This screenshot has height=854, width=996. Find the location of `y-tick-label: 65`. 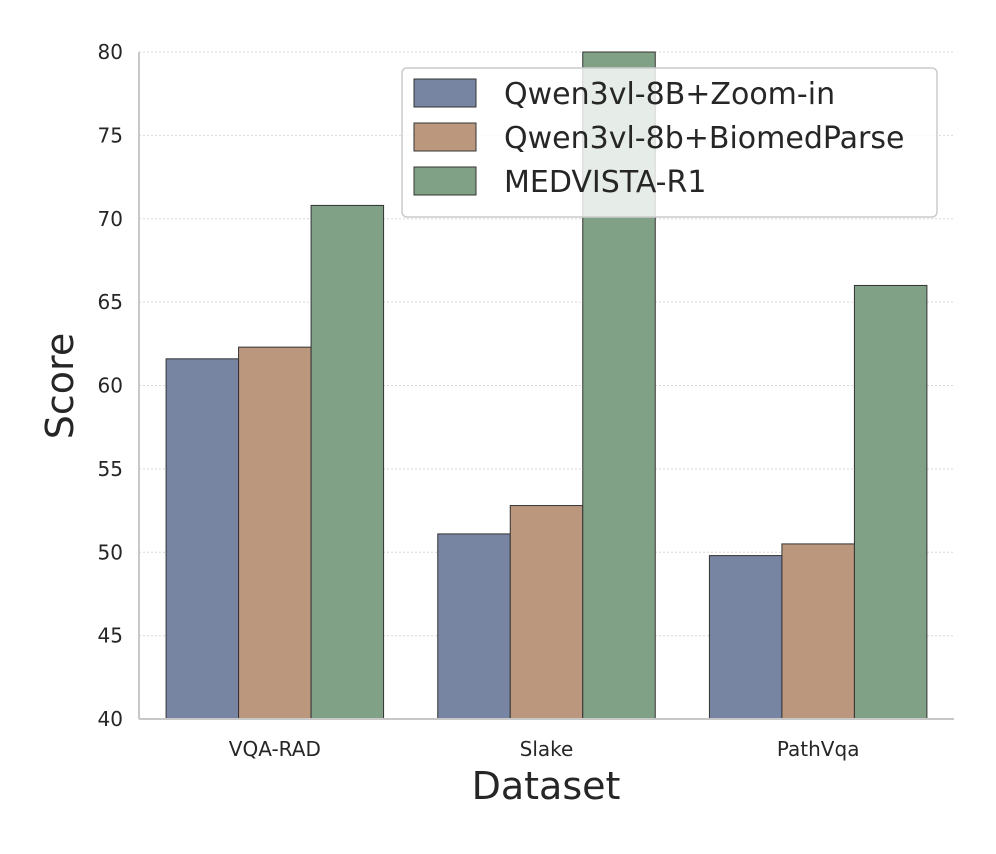

y-tick-label: 65 is located at coordinates (110, 302).